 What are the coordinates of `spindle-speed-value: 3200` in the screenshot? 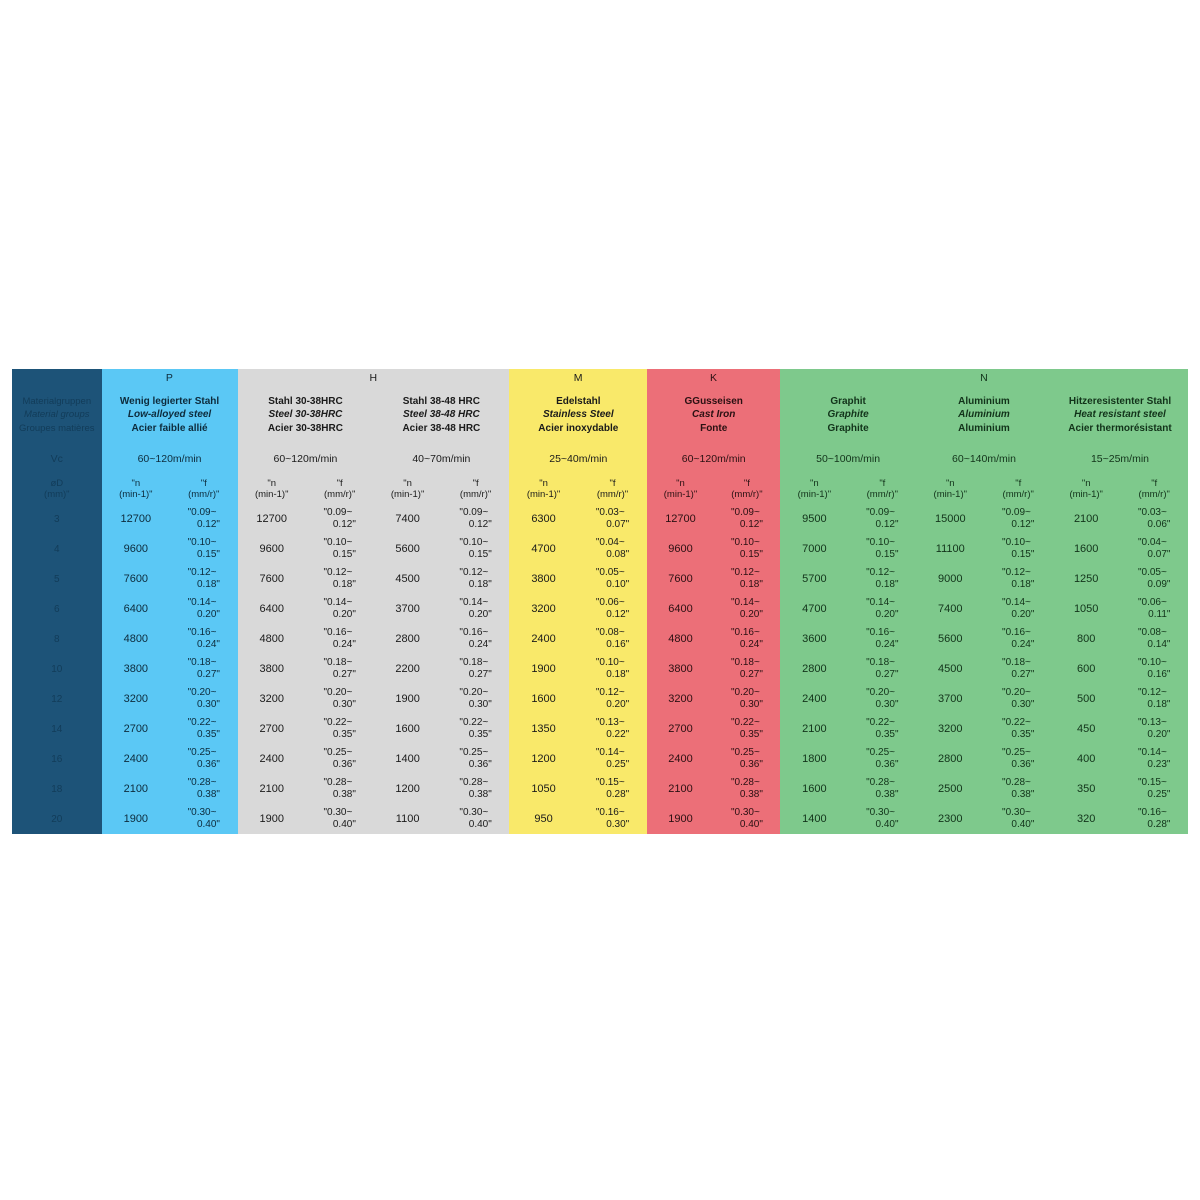 It's located at (950, 729).